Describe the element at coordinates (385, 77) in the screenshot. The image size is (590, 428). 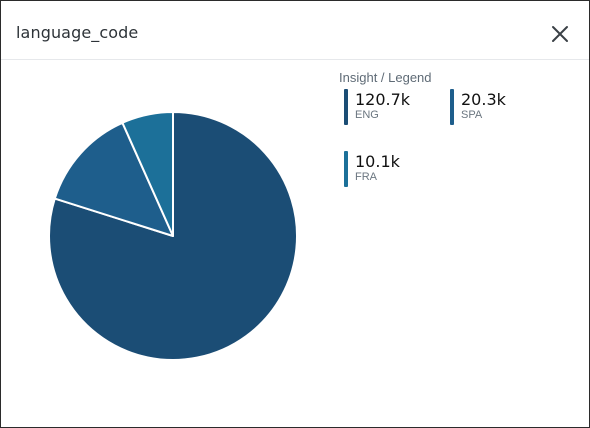
I see `legend-title: Insight / Legend` at that location.